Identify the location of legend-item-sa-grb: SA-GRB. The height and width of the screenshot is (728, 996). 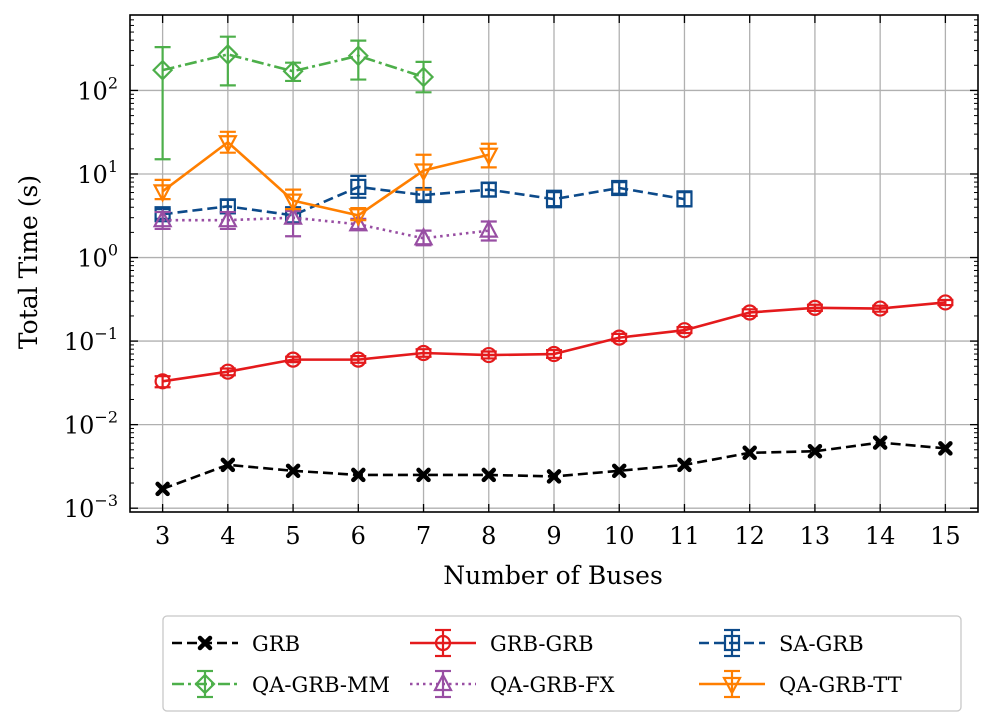
(781, 643).